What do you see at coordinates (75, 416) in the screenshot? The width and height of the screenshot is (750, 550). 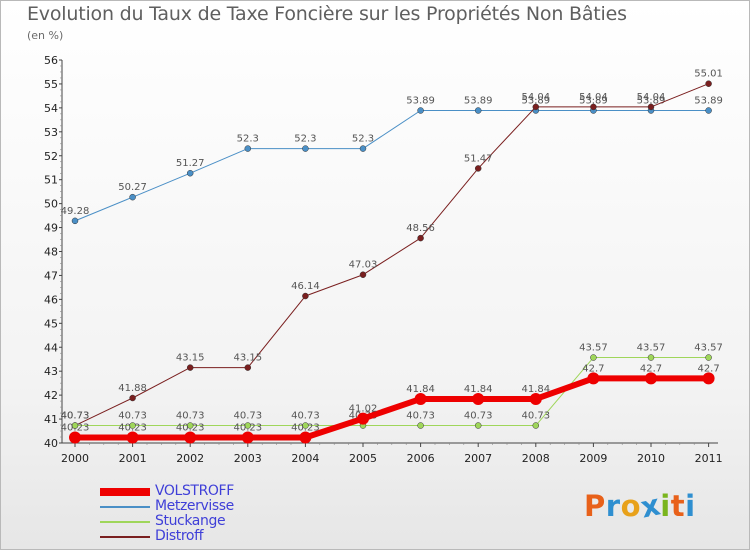 I see `data-label-distroff: 40.73` at bounding box center [75, 416].